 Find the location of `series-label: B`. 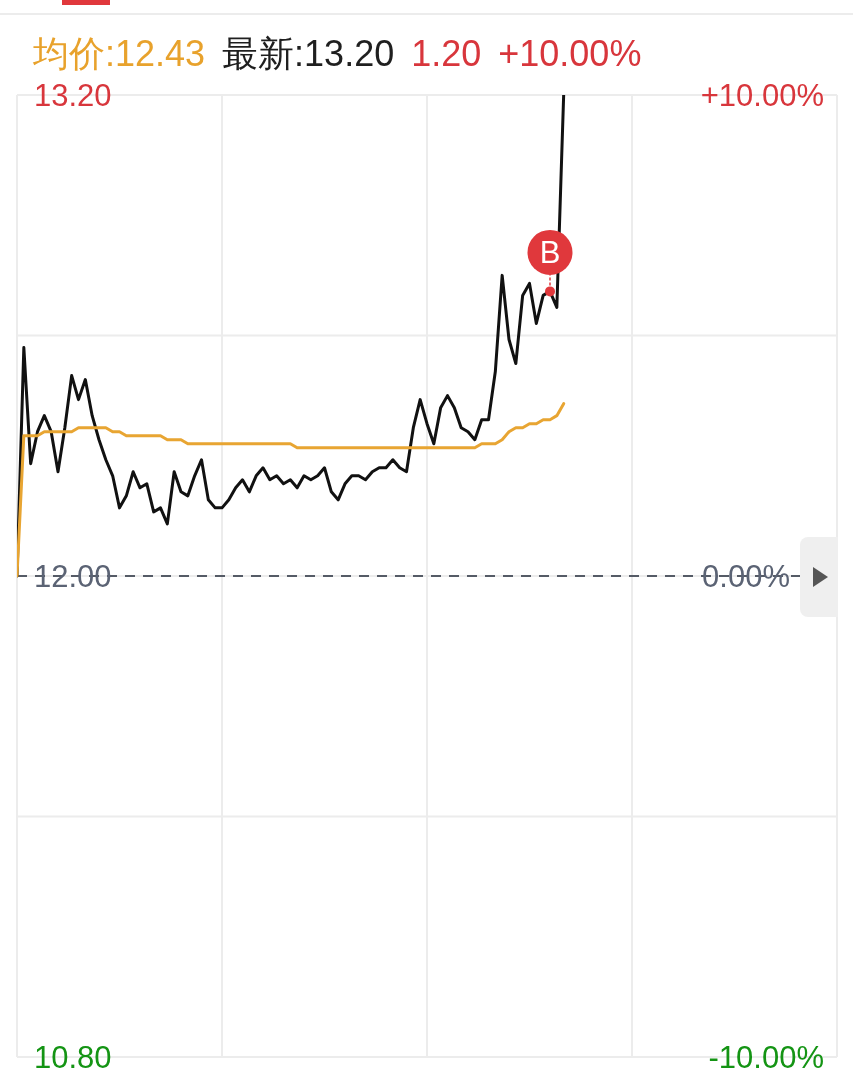

series-label: B is located at coordinates (550, 253).